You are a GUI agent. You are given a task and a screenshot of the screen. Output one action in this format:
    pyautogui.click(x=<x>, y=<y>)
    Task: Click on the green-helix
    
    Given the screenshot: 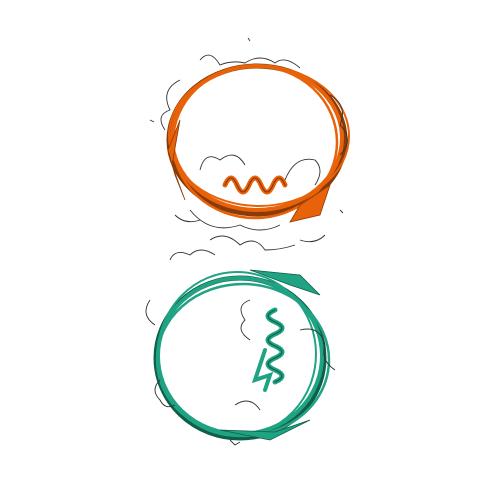 What is the action you would take?
    pyautogui.click(x=262, y=370)
    